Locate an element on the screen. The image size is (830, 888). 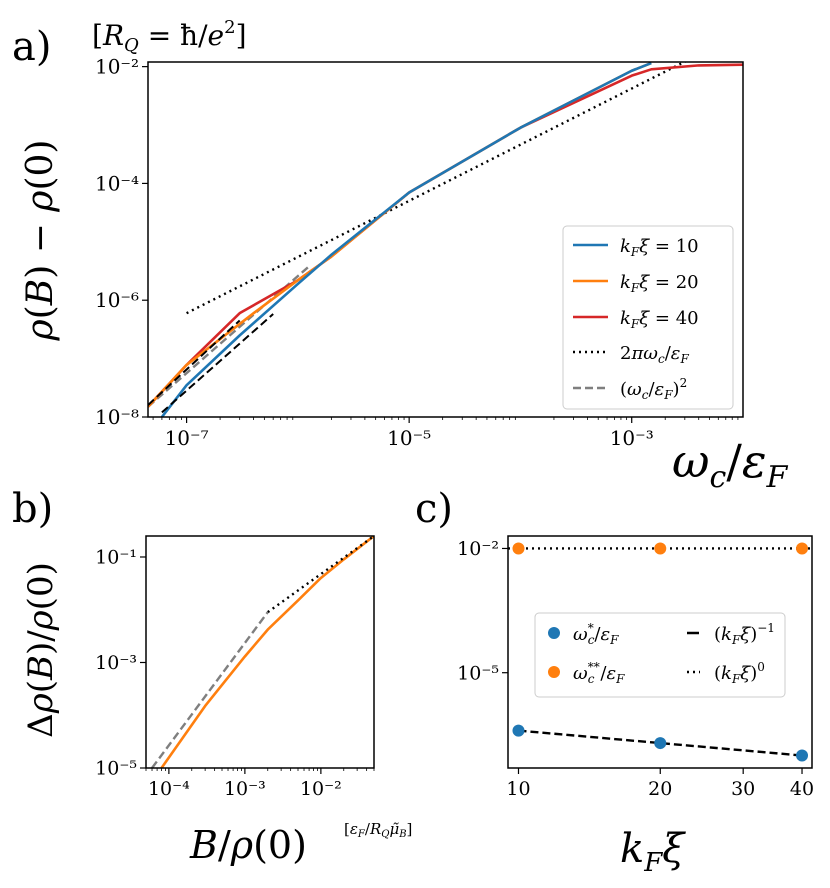
panel-c-legend: ω* c/εF ω** c/εF (kFξ)−1 (kFξ)0 is located at coordinates (660, 655).